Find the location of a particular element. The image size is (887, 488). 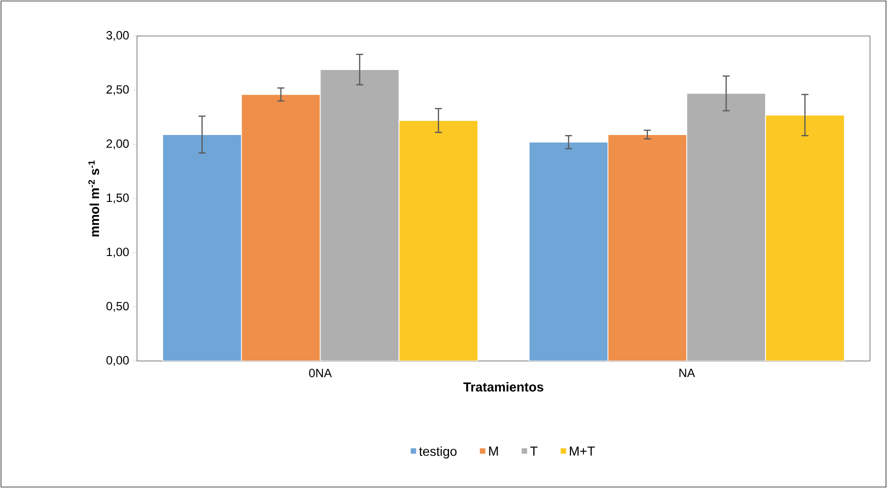

y-tick-label: 2,50 is located at coordinates (117, 90).